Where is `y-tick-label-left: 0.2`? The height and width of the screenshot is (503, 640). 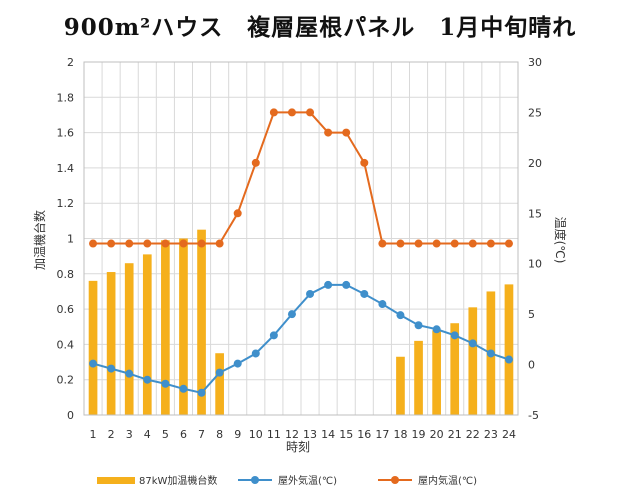
y-tick-label-left: 0.2 is located at coordinates (66, 380).